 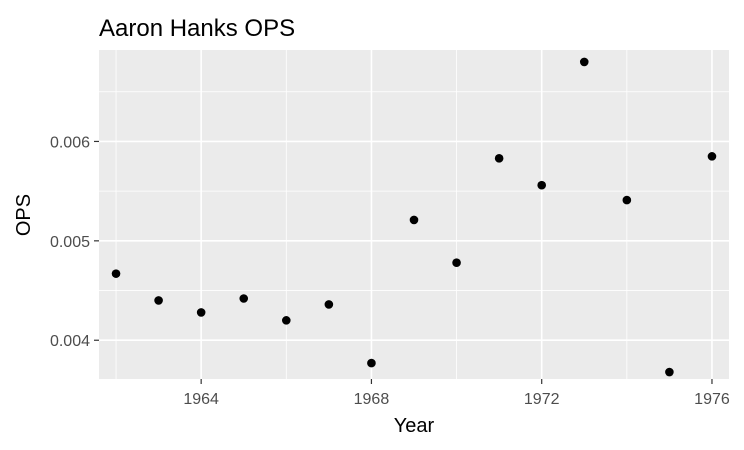 I want to click on x-tick-labels: 1964 1968 1972 1976, so click(x=456, y=399).